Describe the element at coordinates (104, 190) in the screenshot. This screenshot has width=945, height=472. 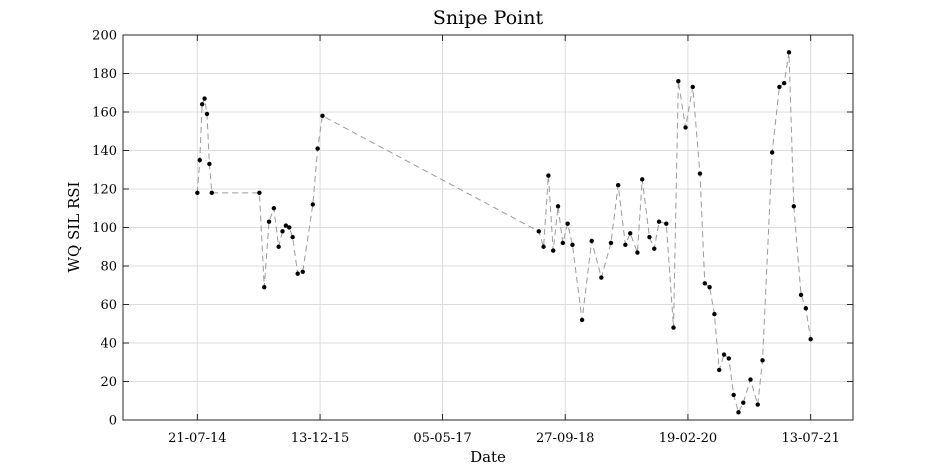
I see `y-tick-label: 120` at that location.